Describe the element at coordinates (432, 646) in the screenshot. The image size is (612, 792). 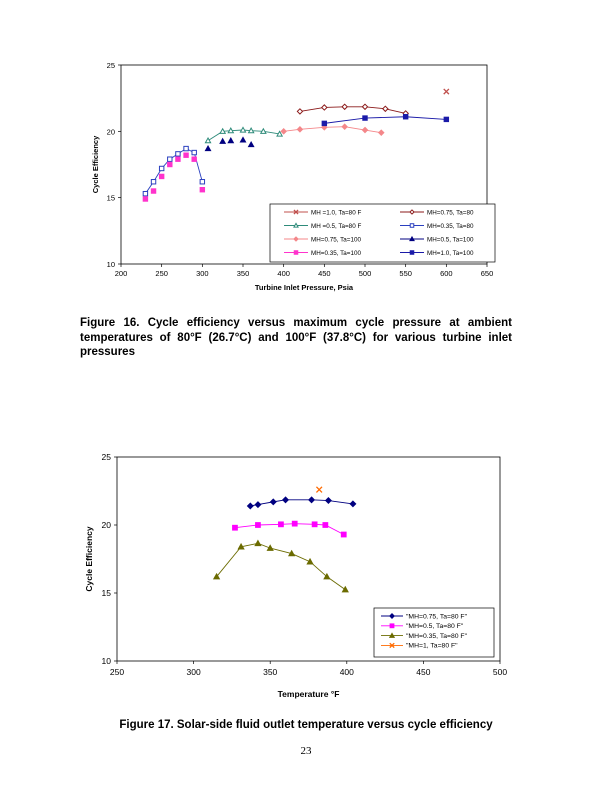
I see `legend-label: "MH=1, Ta=80 F"` at that location.